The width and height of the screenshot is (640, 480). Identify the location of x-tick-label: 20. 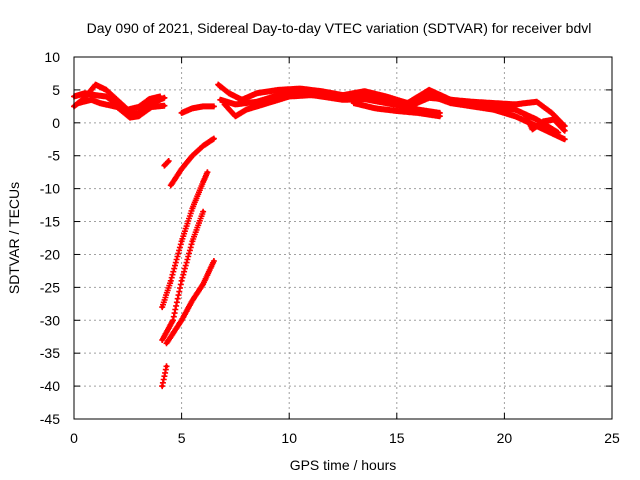
(505, 438).